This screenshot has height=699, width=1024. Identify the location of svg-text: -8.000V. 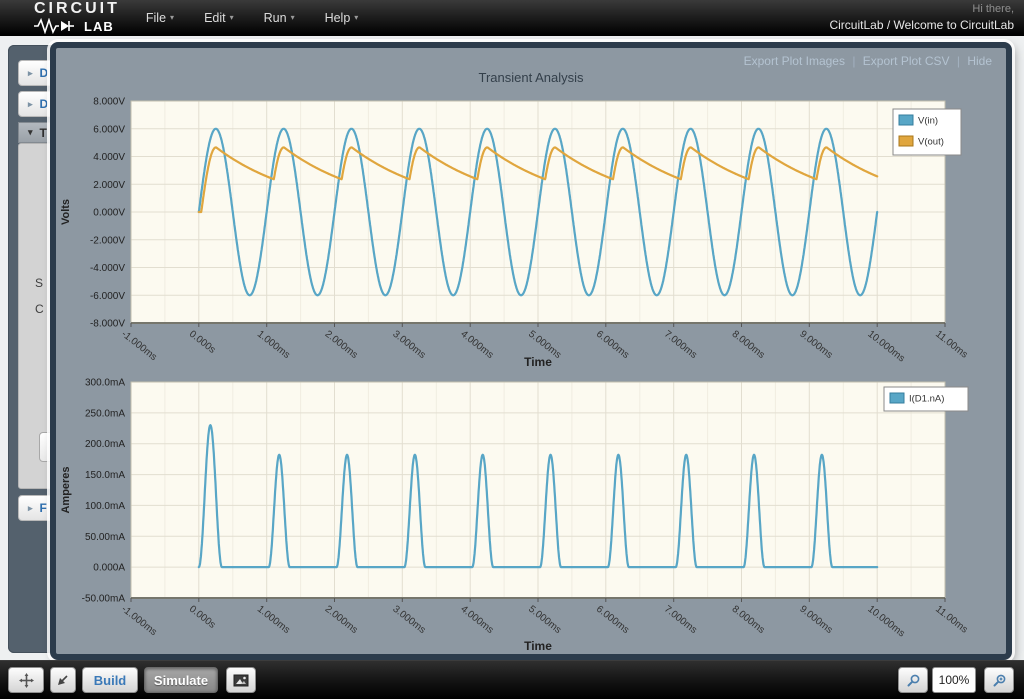
(107, 324).